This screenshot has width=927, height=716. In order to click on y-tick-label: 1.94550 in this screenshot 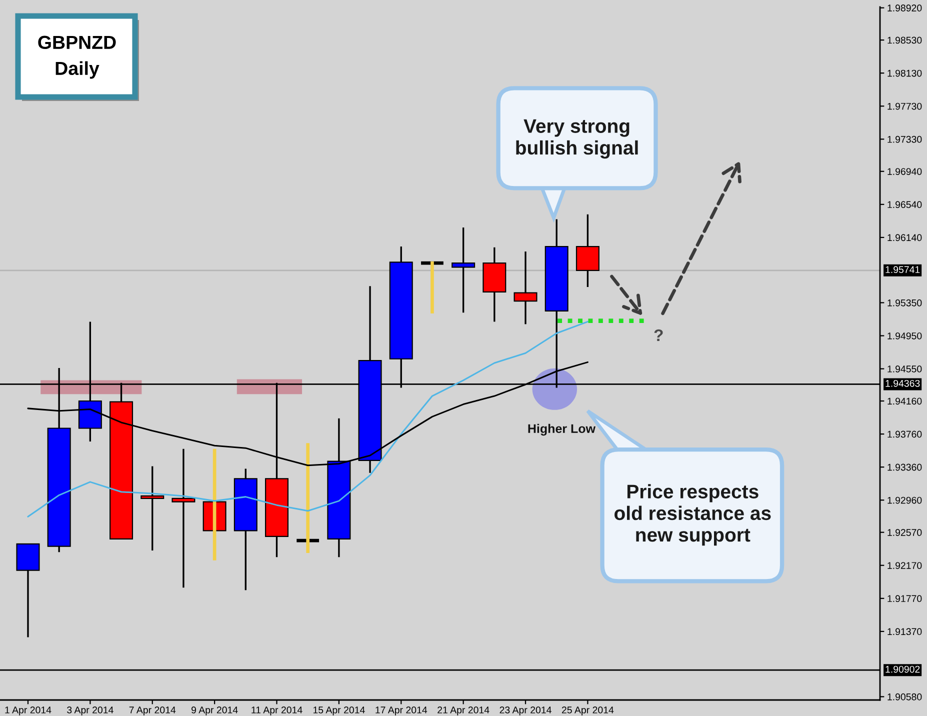, I will do `click(905, 369)`.